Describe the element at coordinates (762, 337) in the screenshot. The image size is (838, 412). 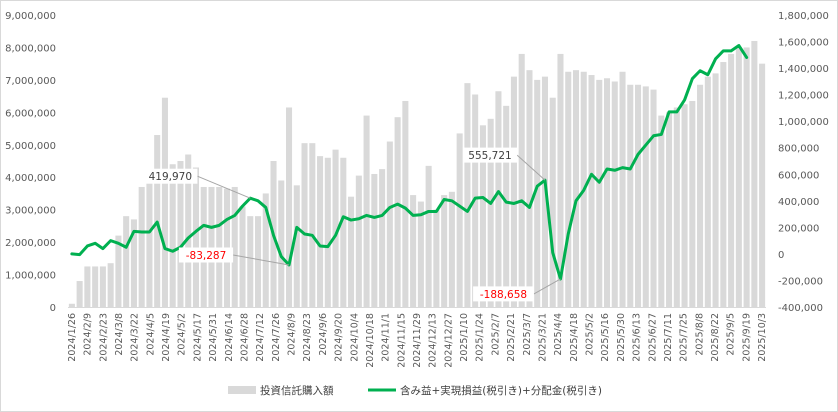
I see `x-tick-label: 2025/10/3` at that location.